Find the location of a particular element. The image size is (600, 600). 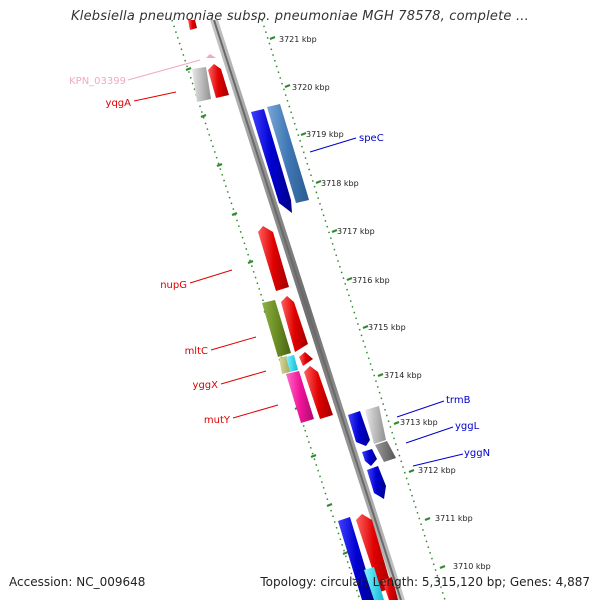

scale-label: 3716 kbp is located at coordinates (371, 280).